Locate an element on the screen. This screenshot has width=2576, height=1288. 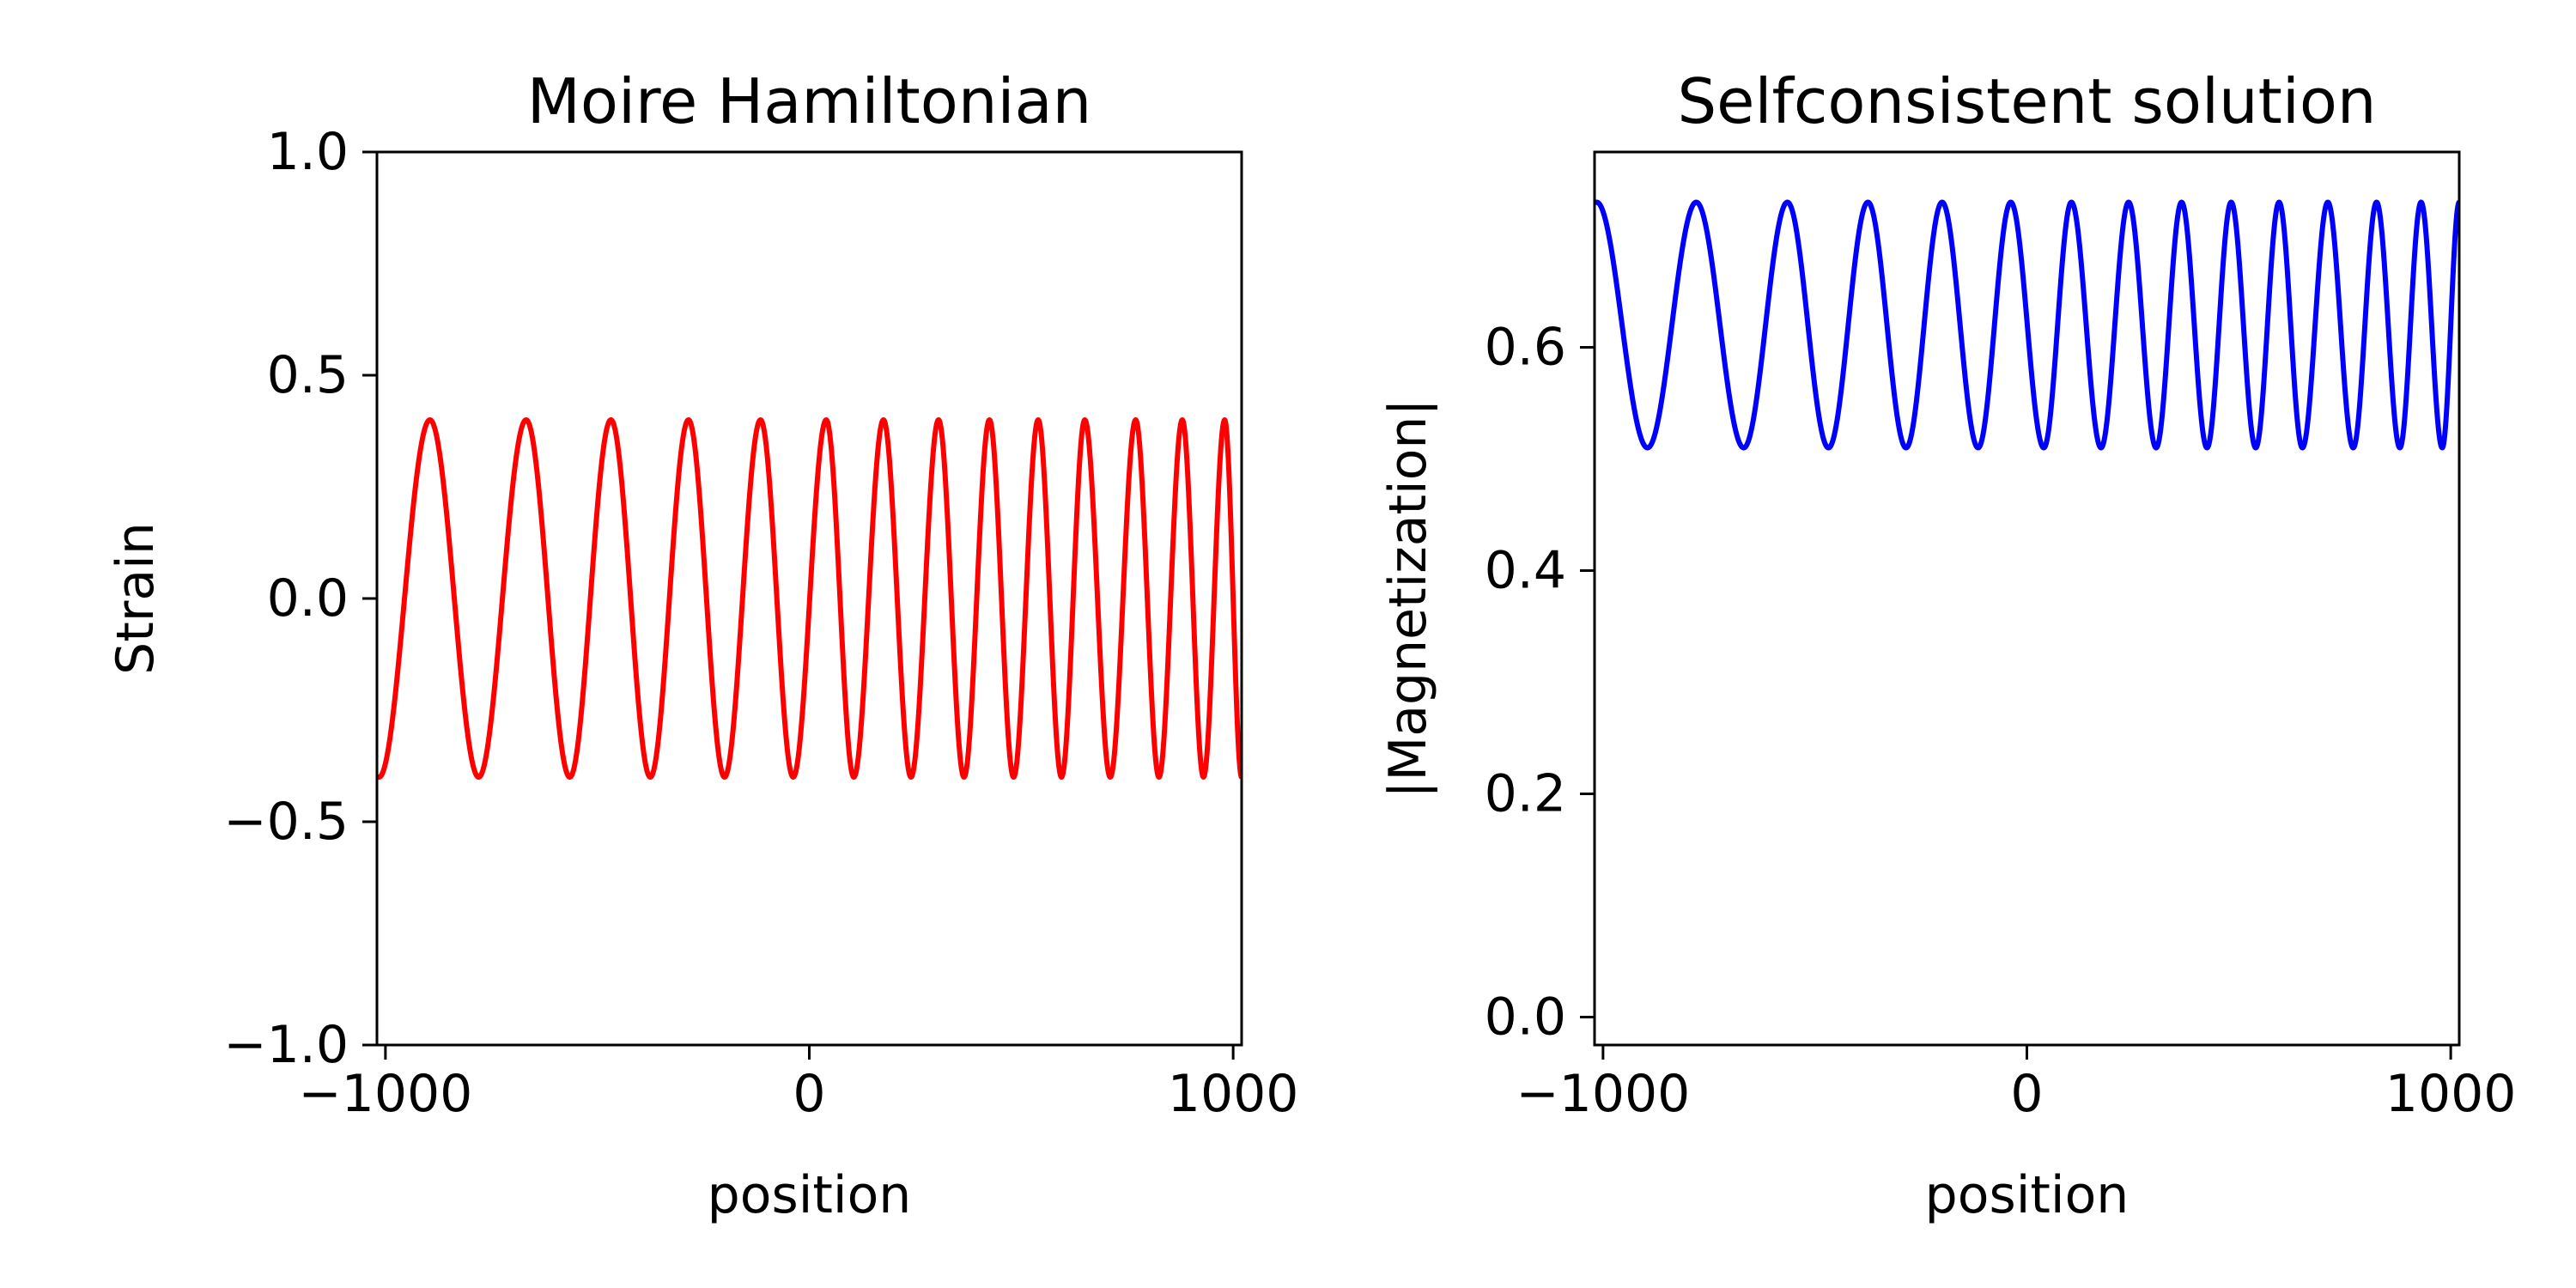
y-tick-label: 0.4 is located at coordinates (1525, 571).